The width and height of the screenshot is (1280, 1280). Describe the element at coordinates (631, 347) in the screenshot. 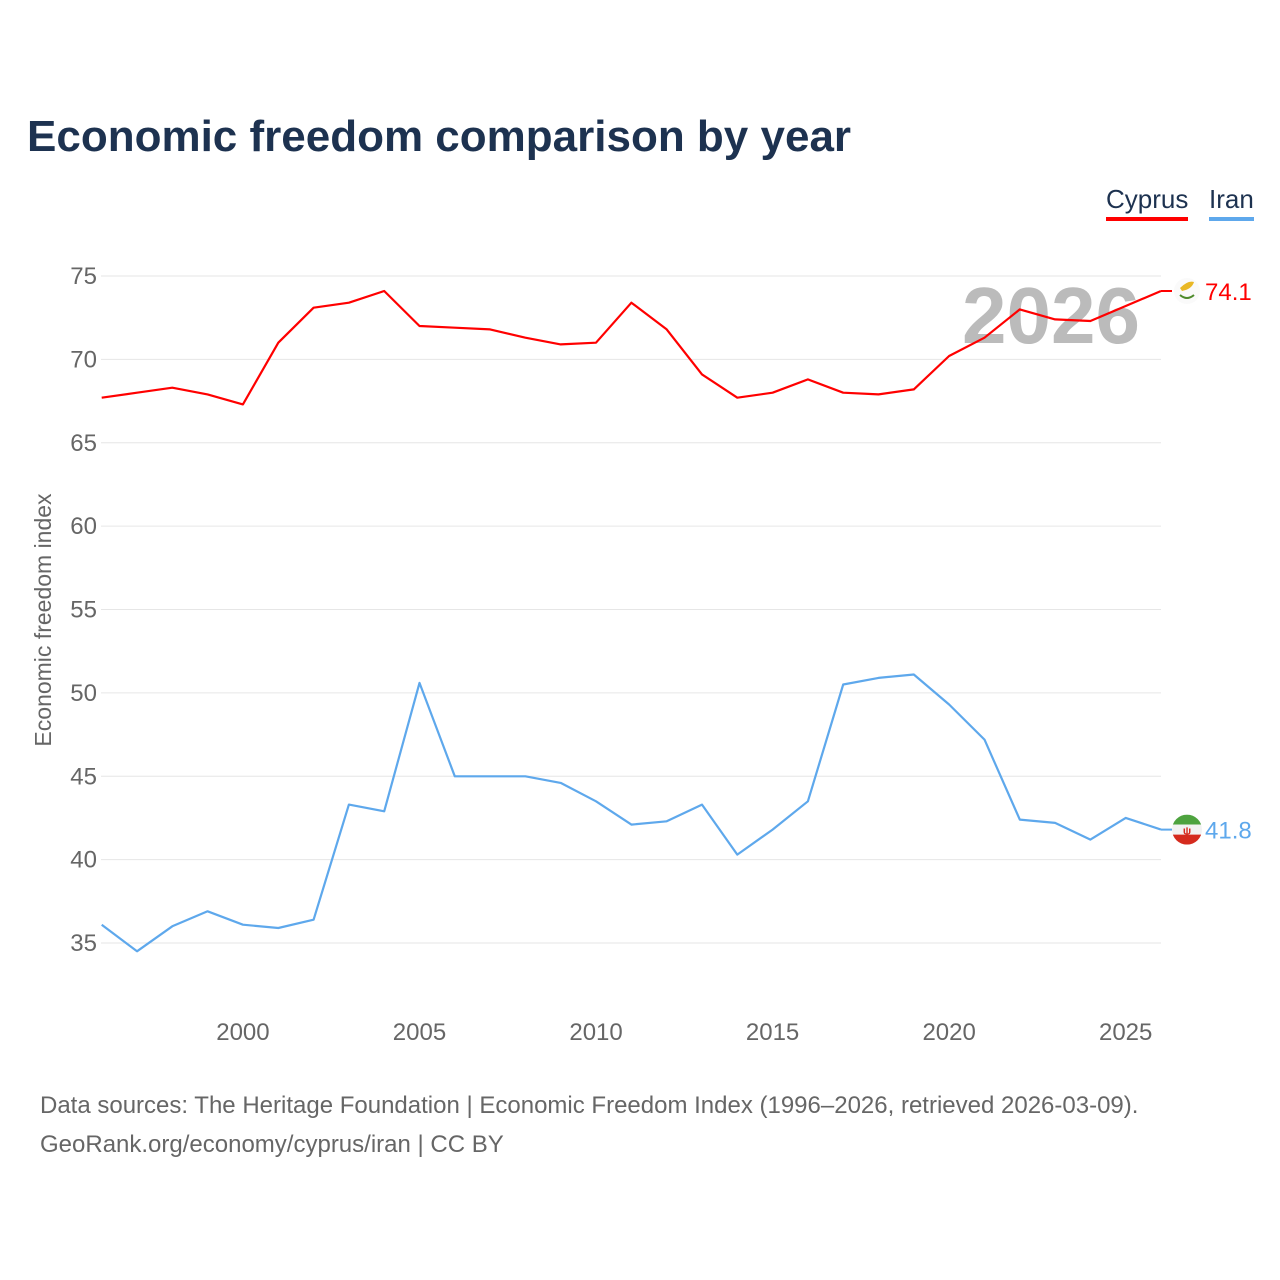

I see `series-line-cyprus` at that location.